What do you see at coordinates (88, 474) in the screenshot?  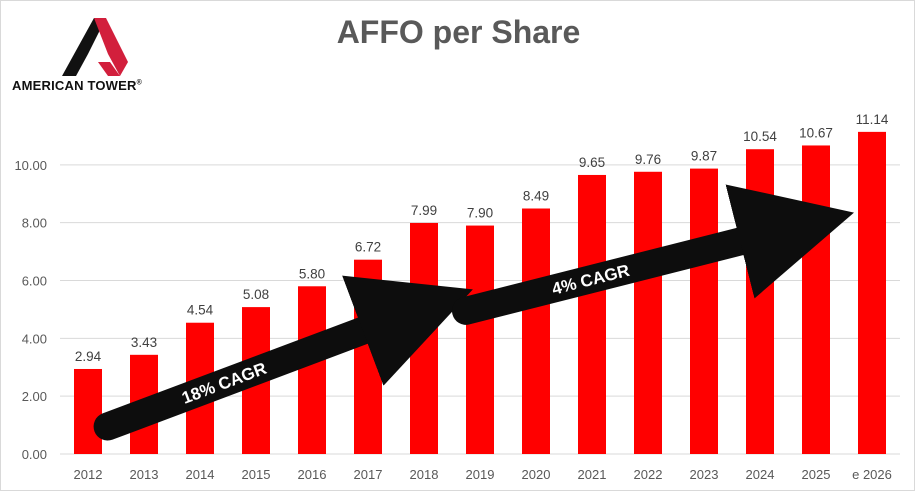 I see `x-tick-label: 2012` at bounding box center [88, 474].